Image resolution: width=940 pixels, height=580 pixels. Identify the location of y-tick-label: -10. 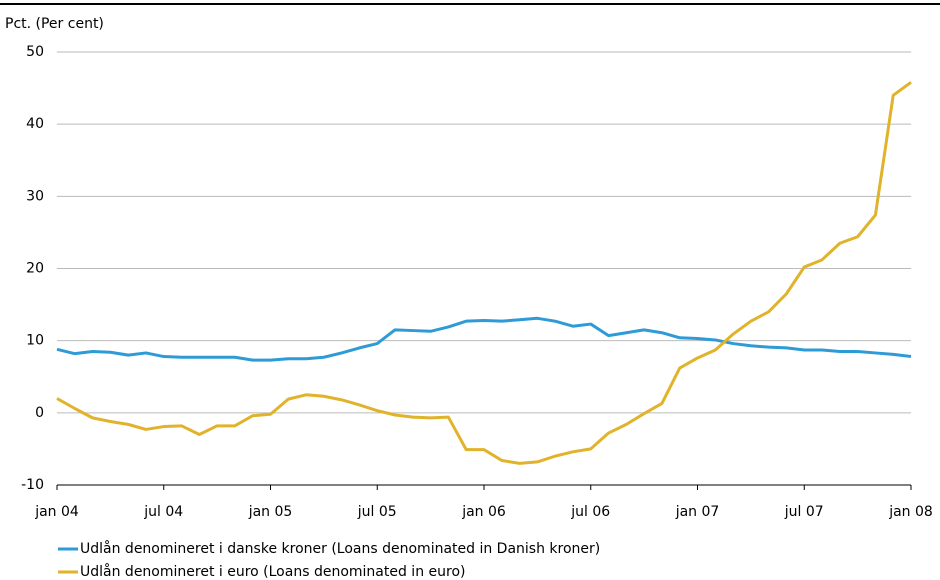
(32, 485).